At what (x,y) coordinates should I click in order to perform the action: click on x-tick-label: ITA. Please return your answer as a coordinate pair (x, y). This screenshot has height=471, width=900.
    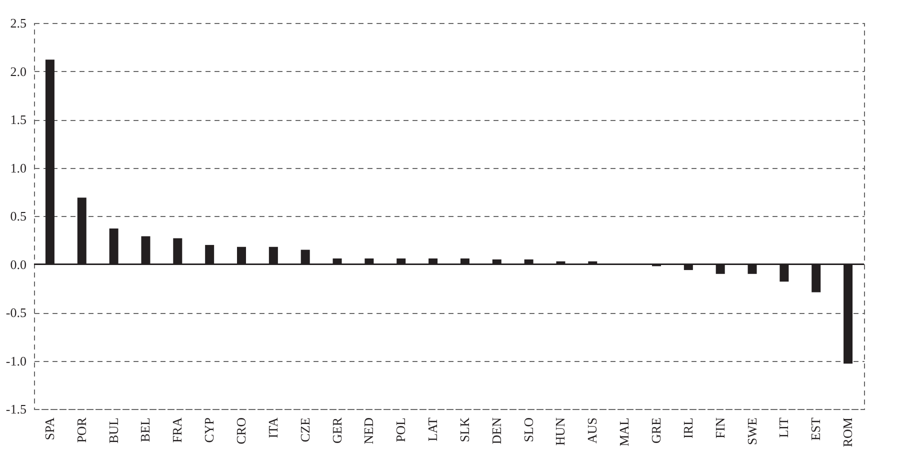
    Looking at the image, I should click on (272, 427).